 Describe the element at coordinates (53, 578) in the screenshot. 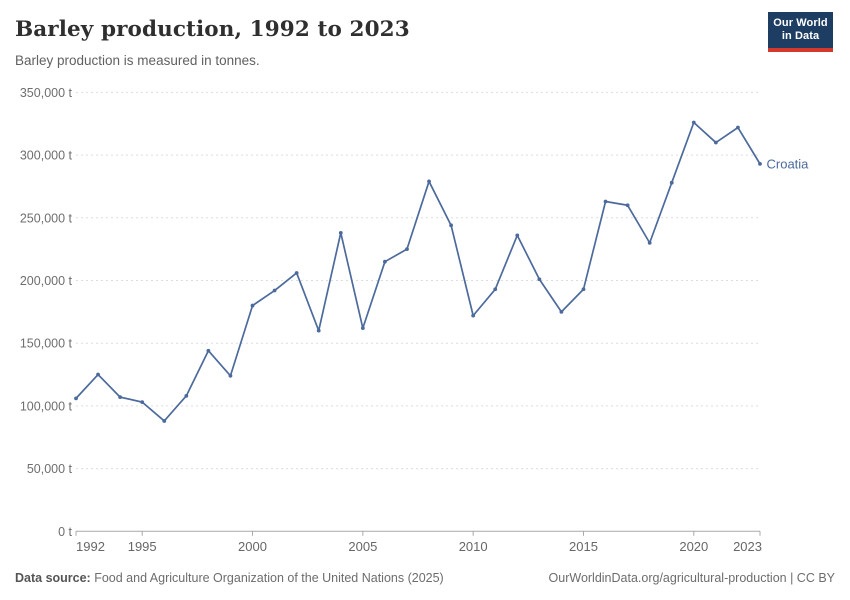

I see `data-source-label: Data source:` at that location.